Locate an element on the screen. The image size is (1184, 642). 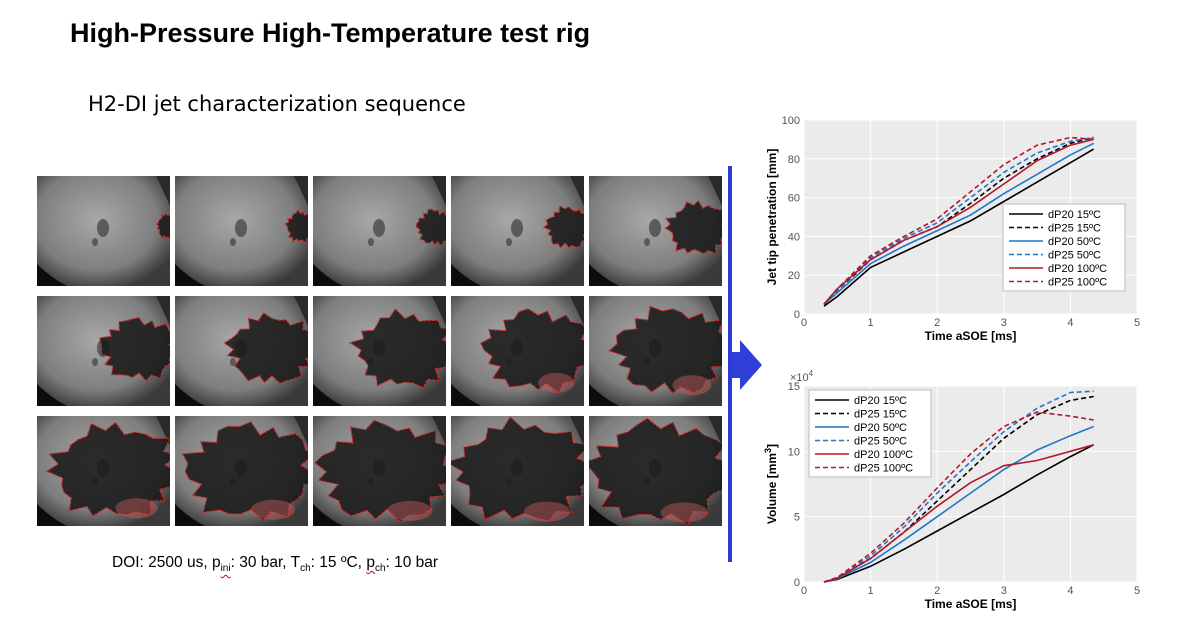
caption-p-ini: pini is located at coordinates (221, 564).